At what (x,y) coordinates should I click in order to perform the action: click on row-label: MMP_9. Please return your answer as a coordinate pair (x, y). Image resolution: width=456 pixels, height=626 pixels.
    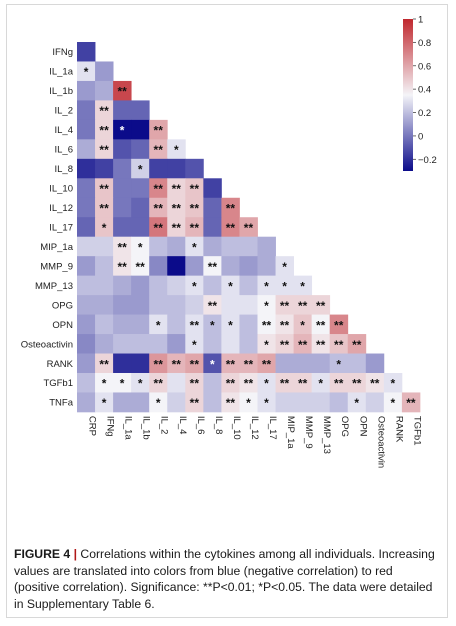
    Looking at the image, I should click on (56, 266).